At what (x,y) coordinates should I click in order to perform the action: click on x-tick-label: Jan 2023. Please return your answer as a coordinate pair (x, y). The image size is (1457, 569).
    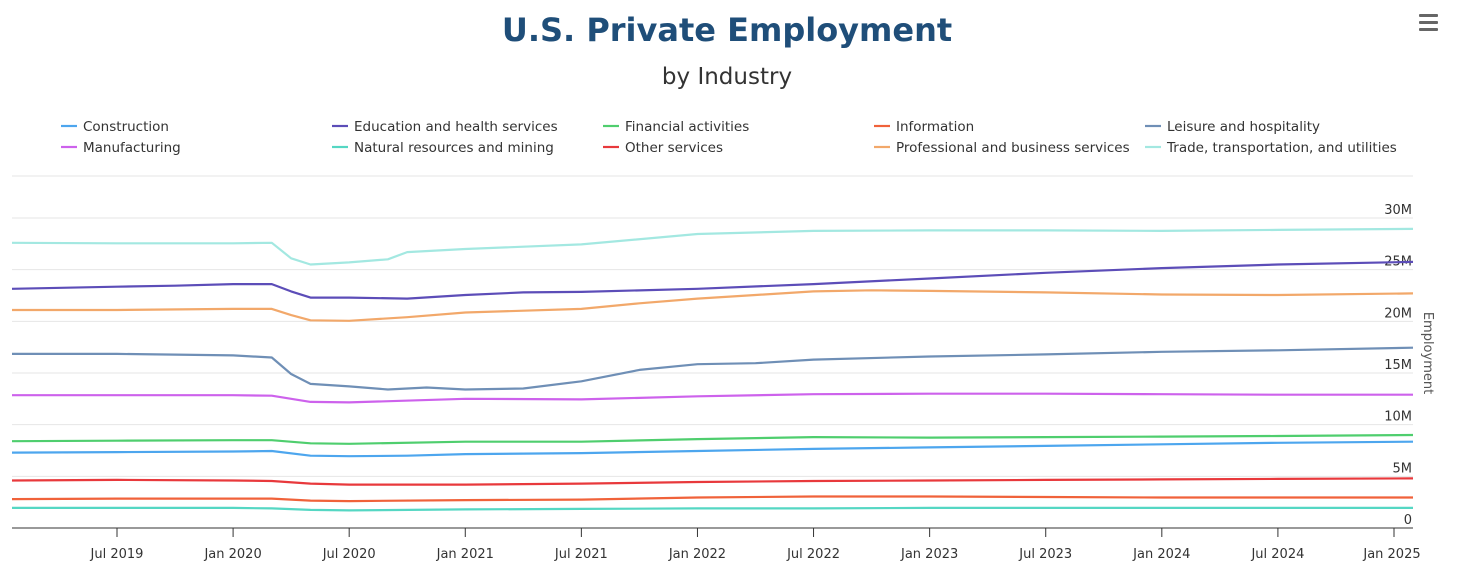
    Looking at the image, I should click on (929, 554).